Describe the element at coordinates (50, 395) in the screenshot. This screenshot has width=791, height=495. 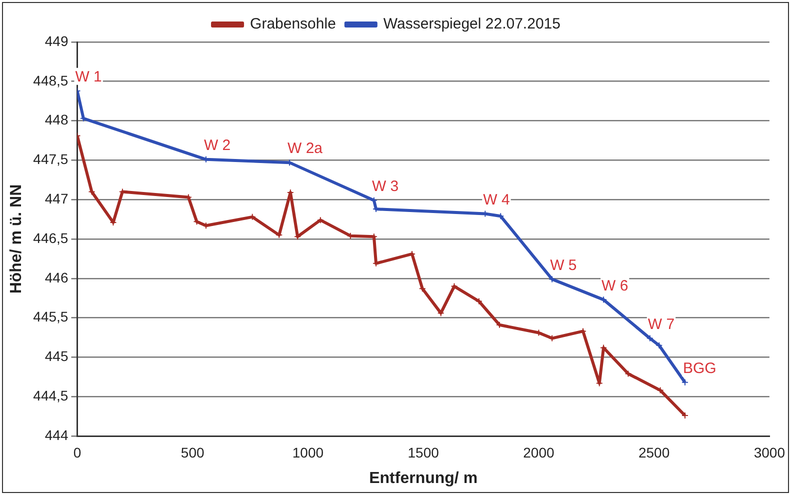
I see `y-tick-label: 444,5` at that location.